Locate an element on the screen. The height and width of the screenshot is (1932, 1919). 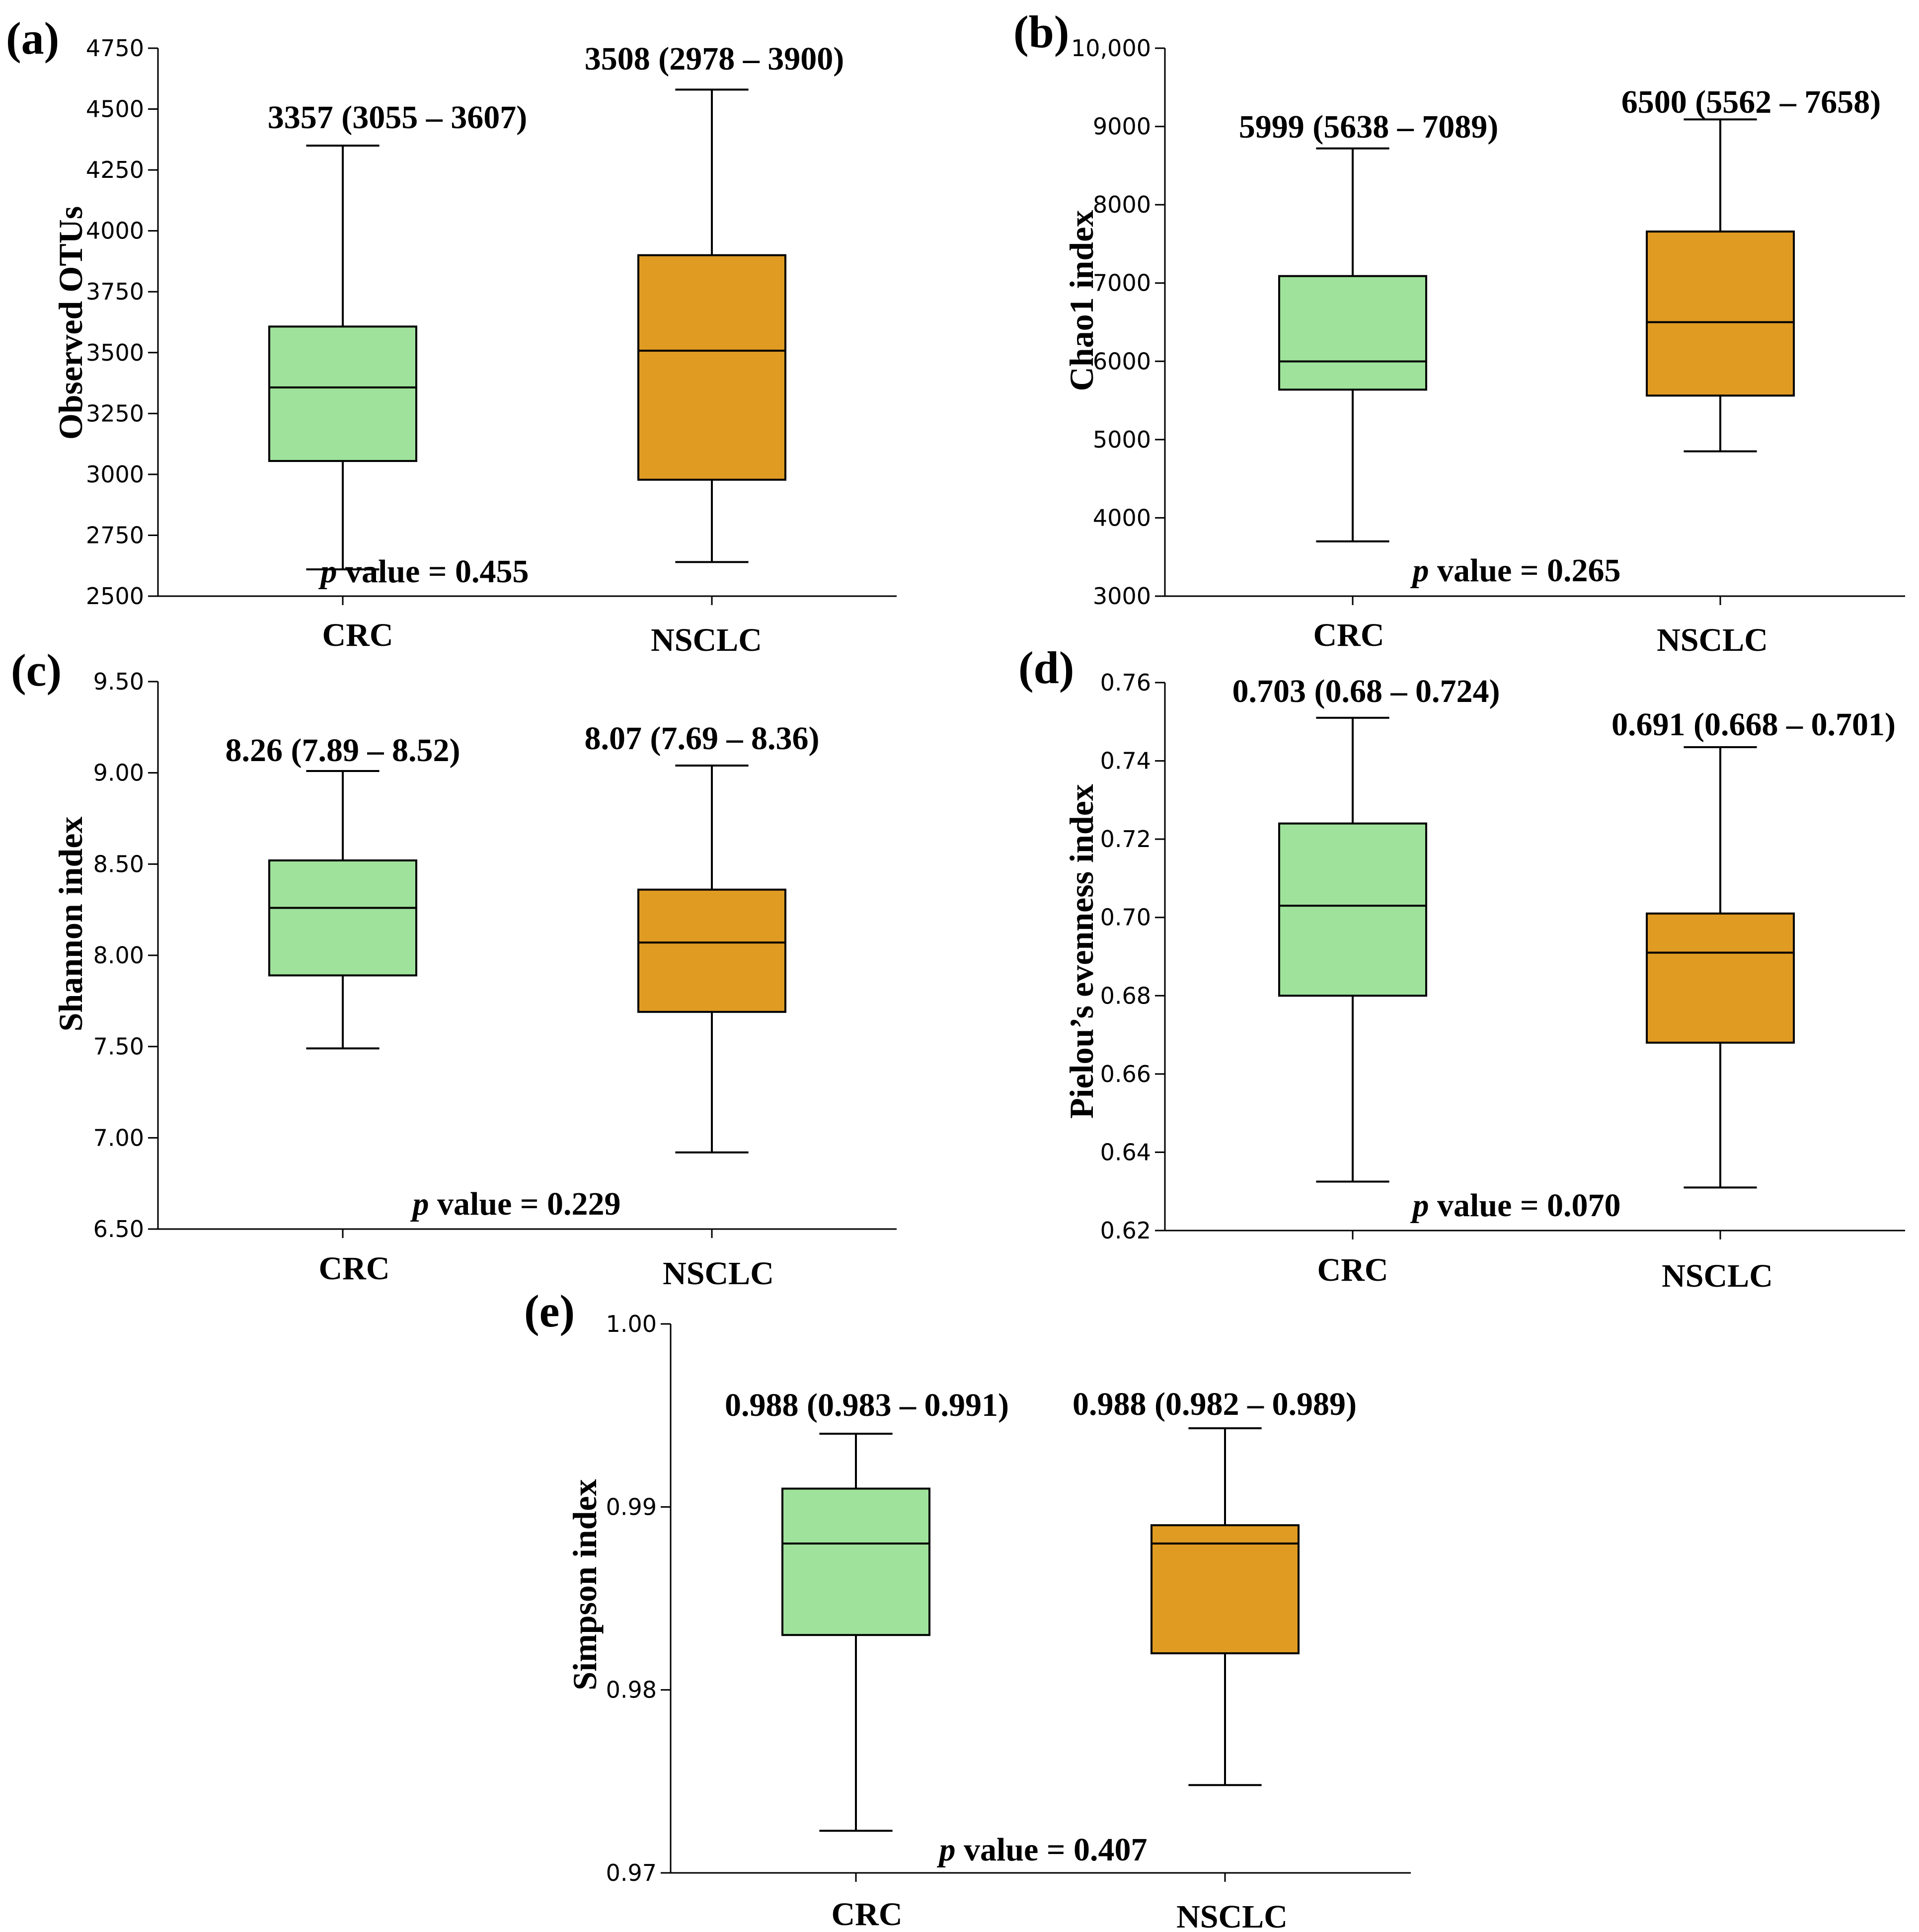
y-tick-label: 2500 is located at coordinates (115, 597).